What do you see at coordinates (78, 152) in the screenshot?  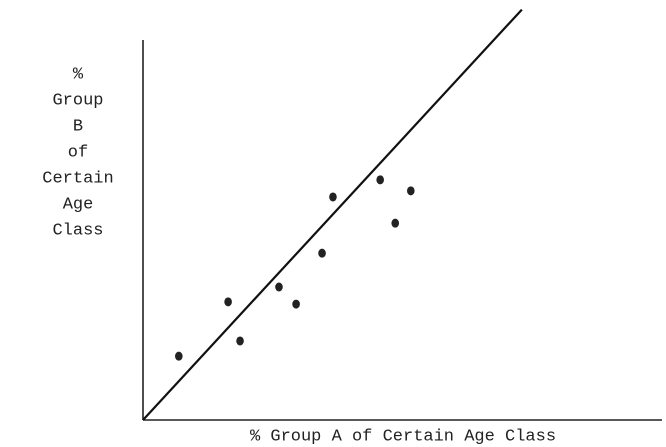 I see `y-axis-label: of` at bounding box center [78, 152].